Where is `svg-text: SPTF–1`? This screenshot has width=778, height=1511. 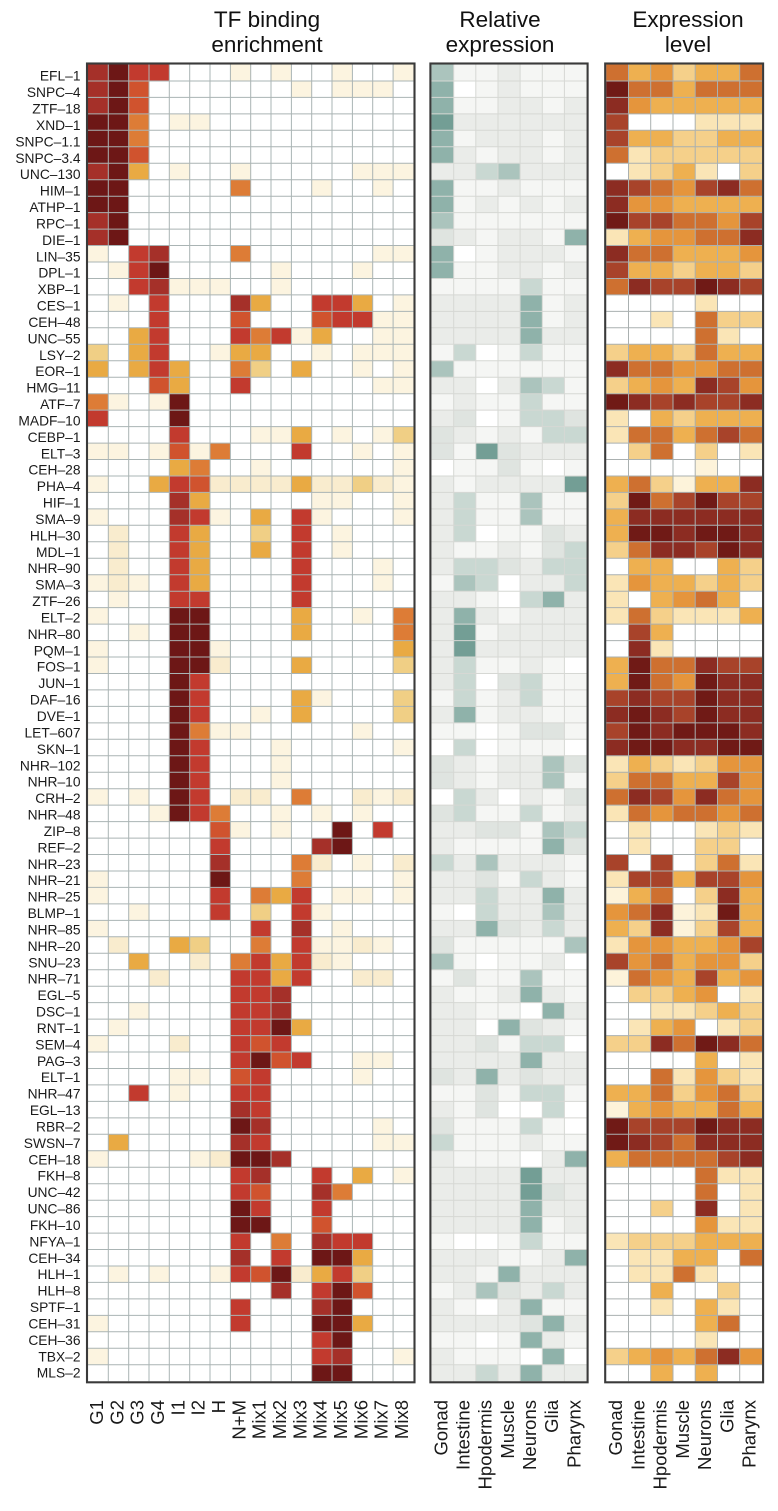 svg-text: SPTF–1 is located at coordinates (55, 1307).